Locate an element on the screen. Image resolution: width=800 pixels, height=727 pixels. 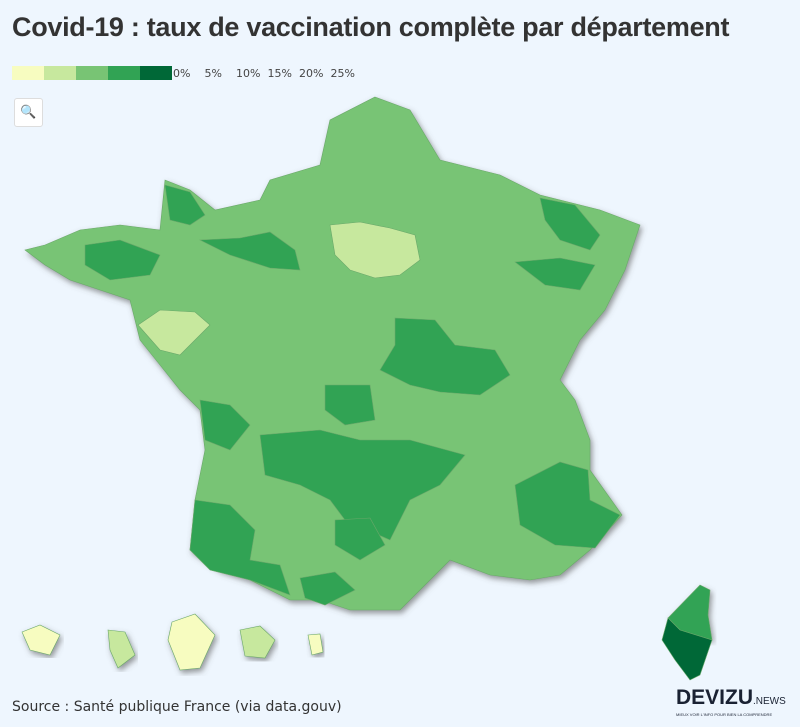
logo-name: DEVIZU is located at coordinates (715, 697).